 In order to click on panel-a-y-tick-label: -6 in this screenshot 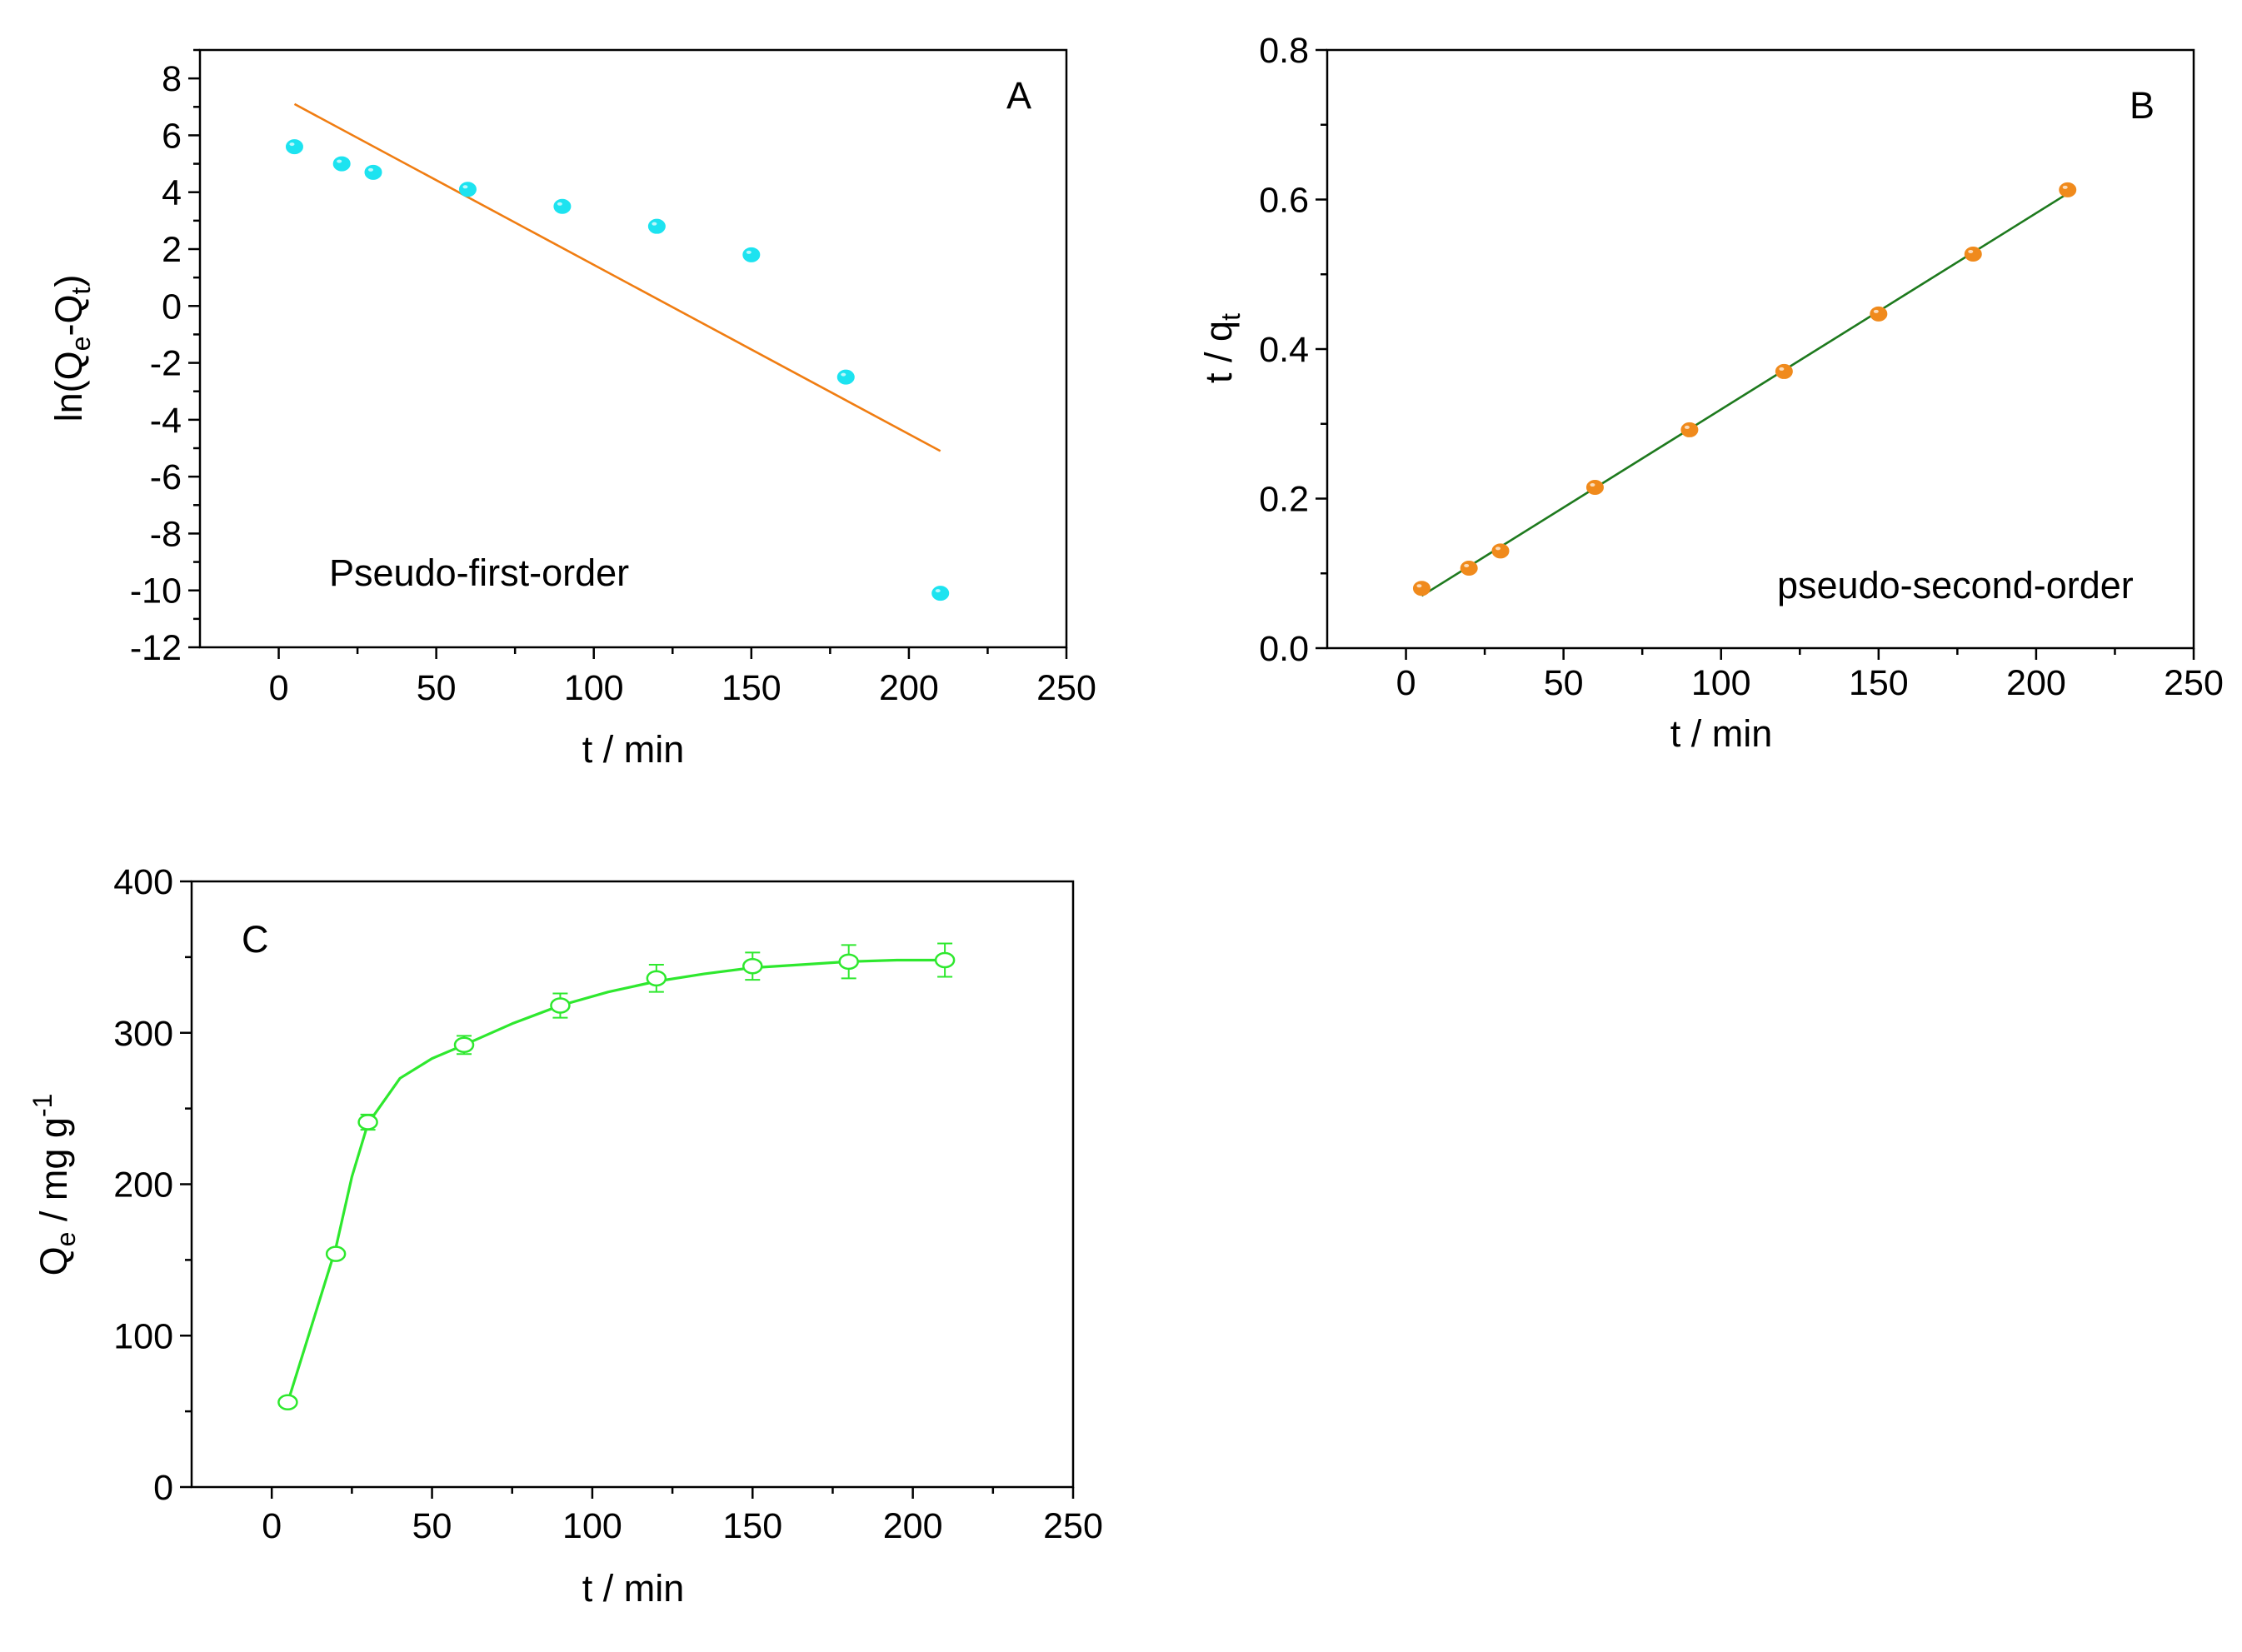, I will do `click(166, 477)`.